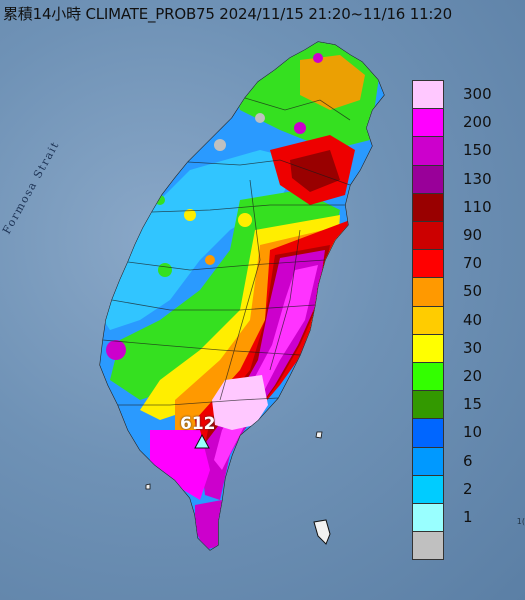  What do you see at coordinates (477, 122) in the screenshot?
I see `legend-label: 200` at bounding box center [477, 122].